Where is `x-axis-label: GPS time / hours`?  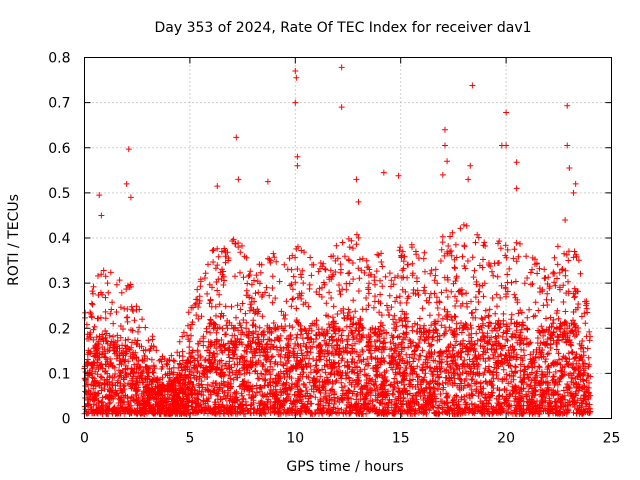
x-axis-label: GPS time / hours is located at coordinates (344, 467).